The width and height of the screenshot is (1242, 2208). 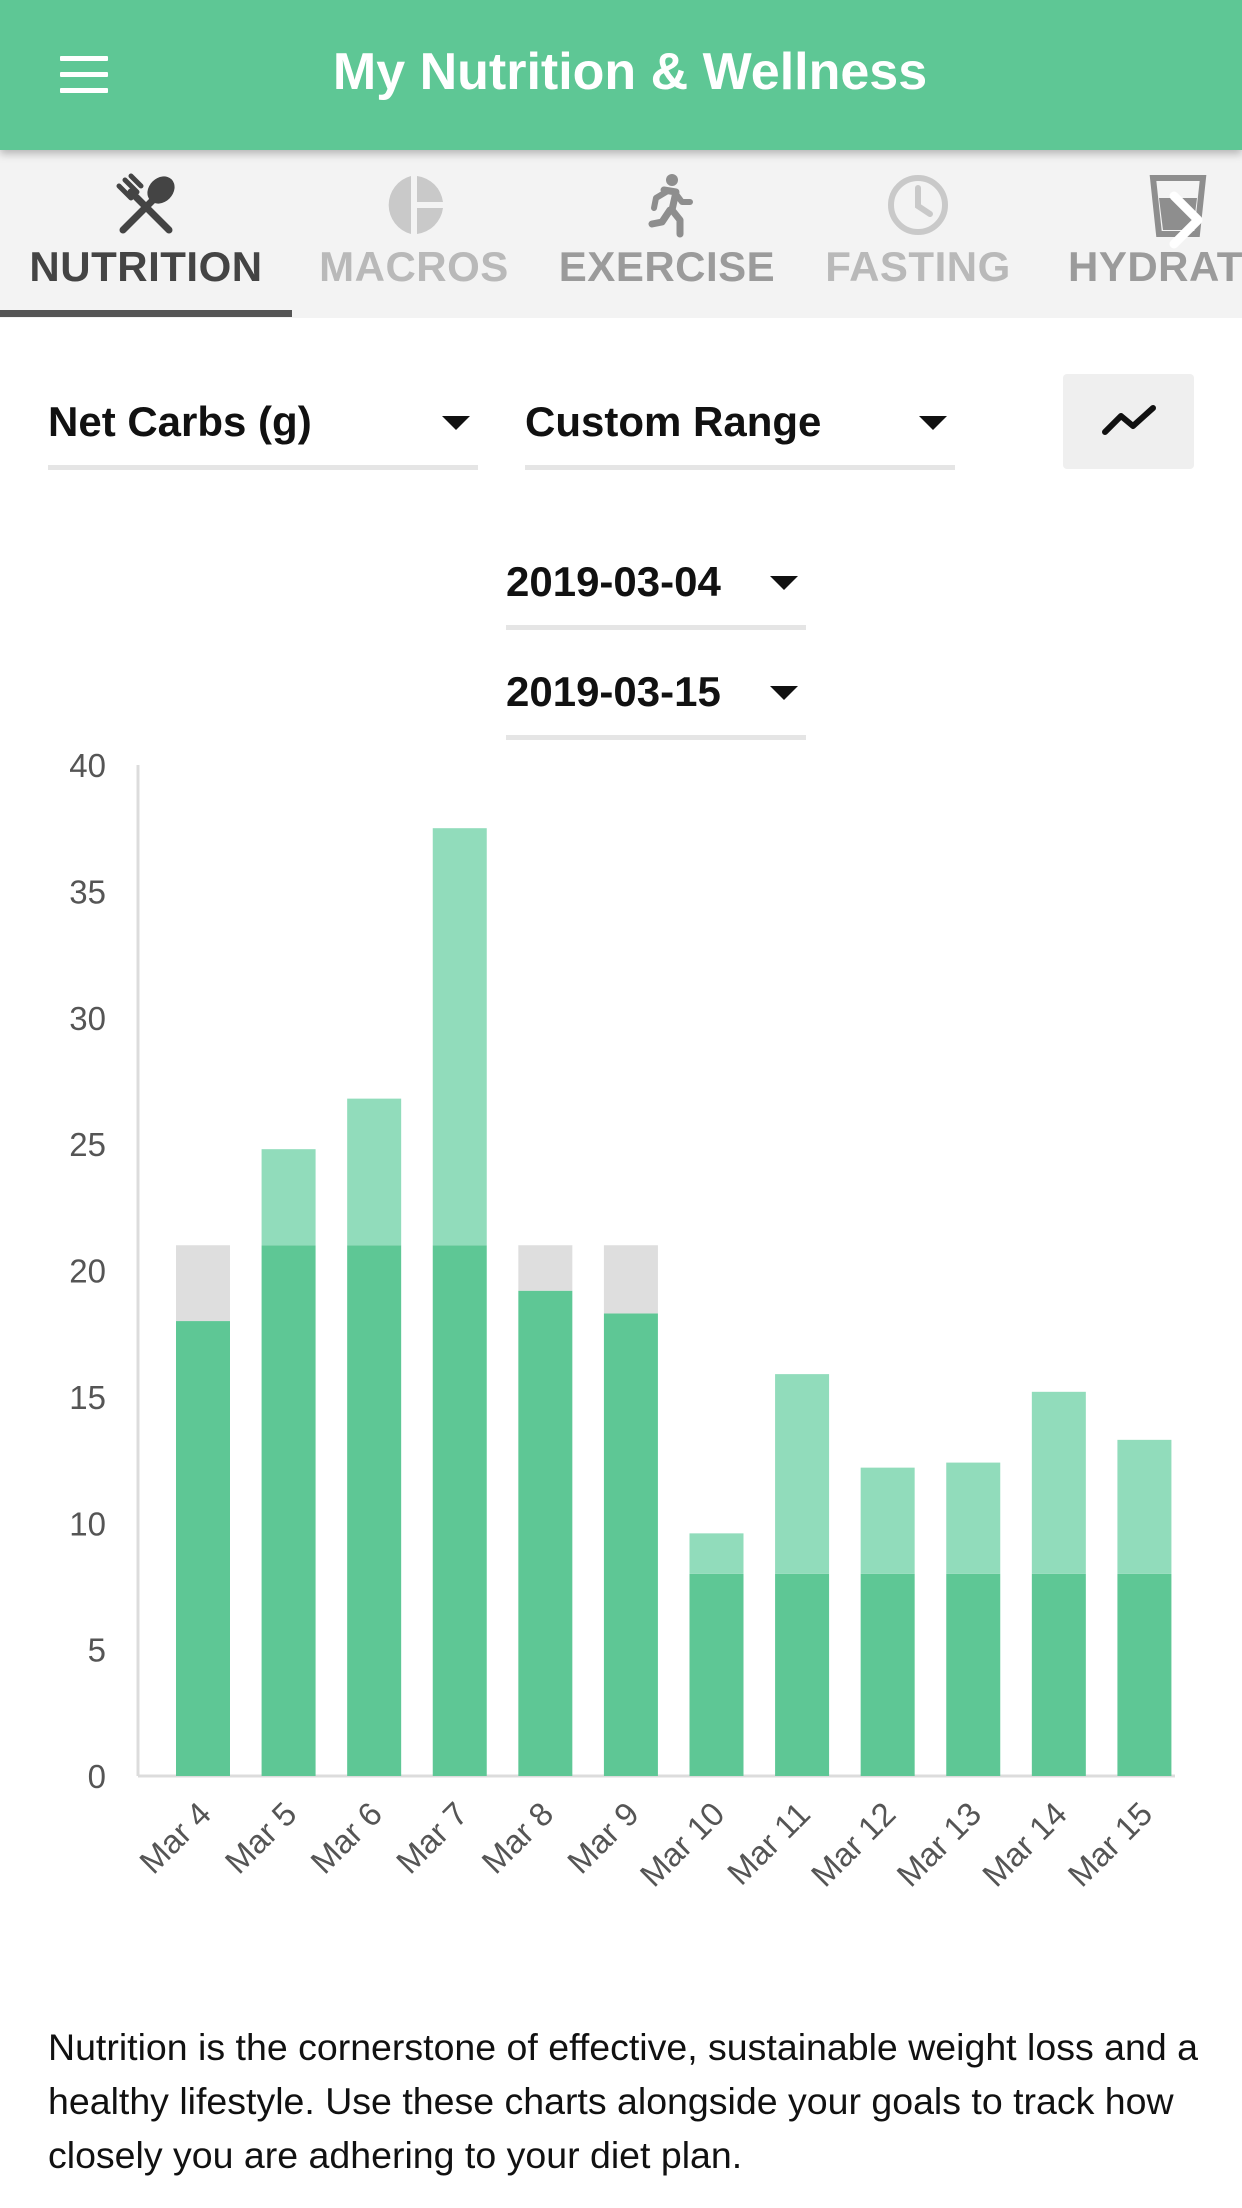 I want to click on tab-bar: NUTRITION MACROS EXERCISE FASTING HY, so click(x=621, y=234).